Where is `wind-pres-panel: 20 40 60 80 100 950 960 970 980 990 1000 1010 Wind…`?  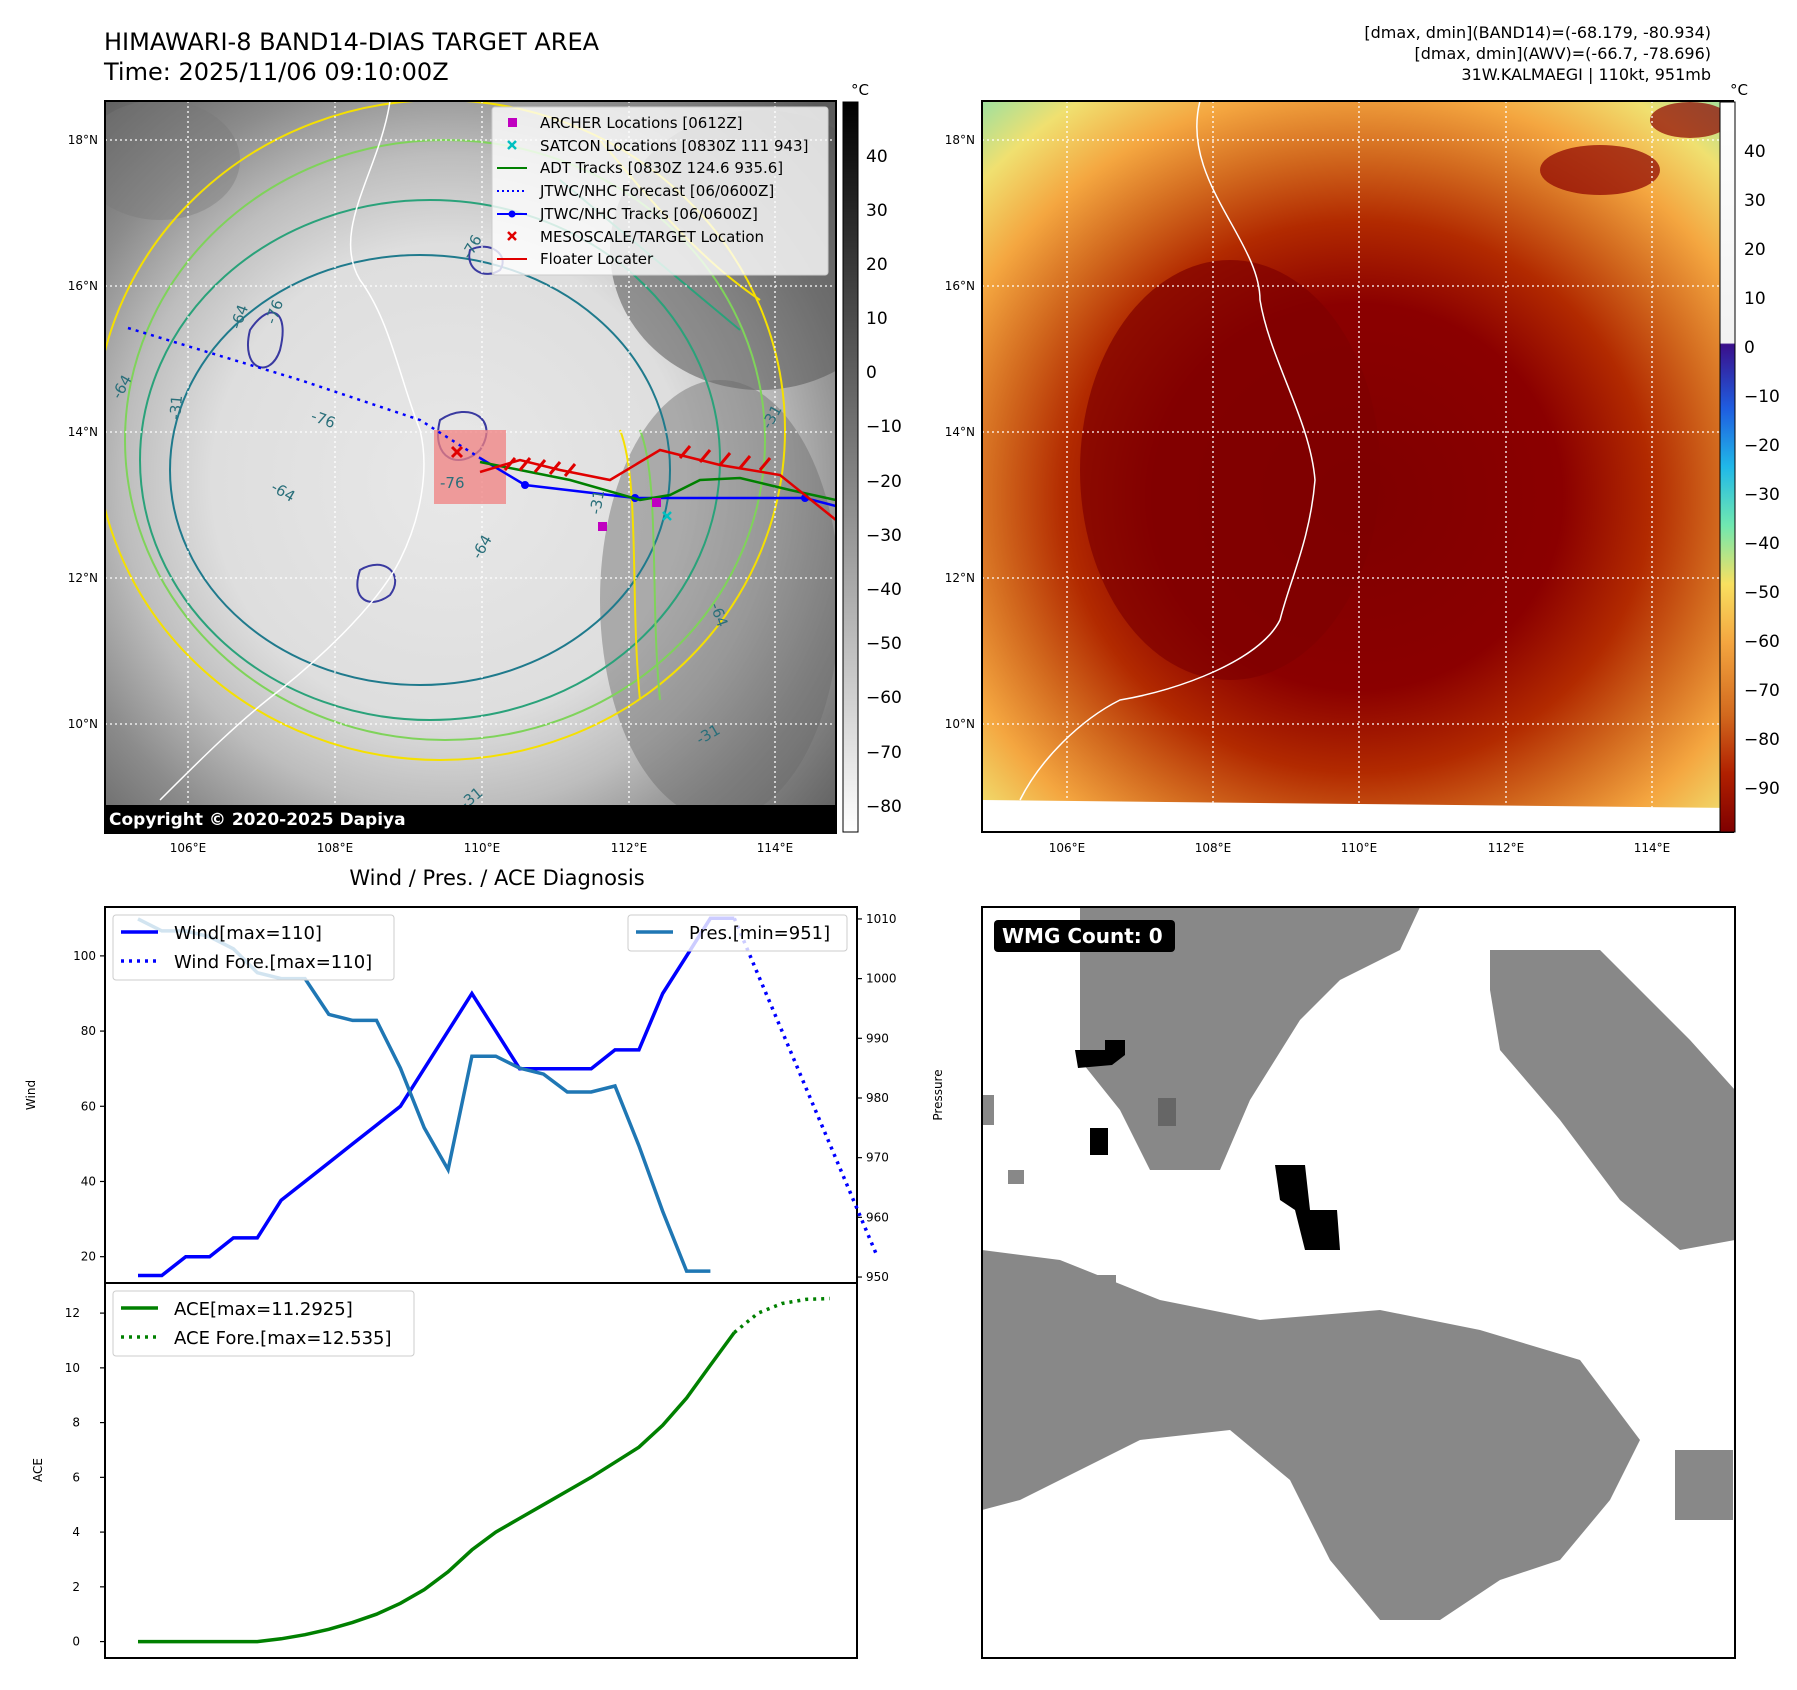 wind-pres-panel: 20 40 60 80 100 950 960 970 980 990 1000 1010 Wind… is located at coordinates (484, 1095).